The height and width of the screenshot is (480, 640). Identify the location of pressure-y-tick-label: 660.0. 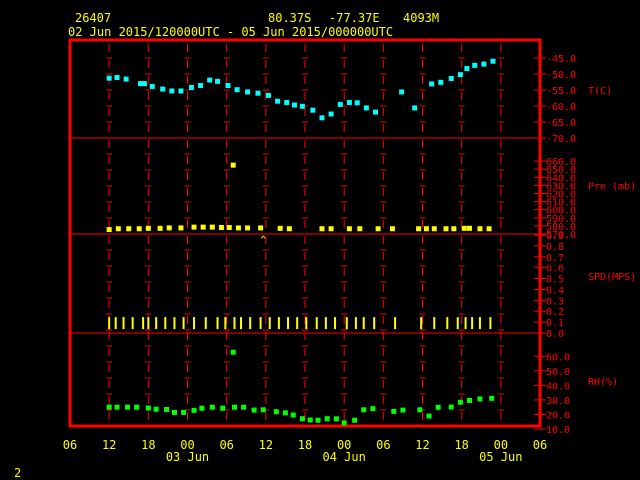
(561, 162).